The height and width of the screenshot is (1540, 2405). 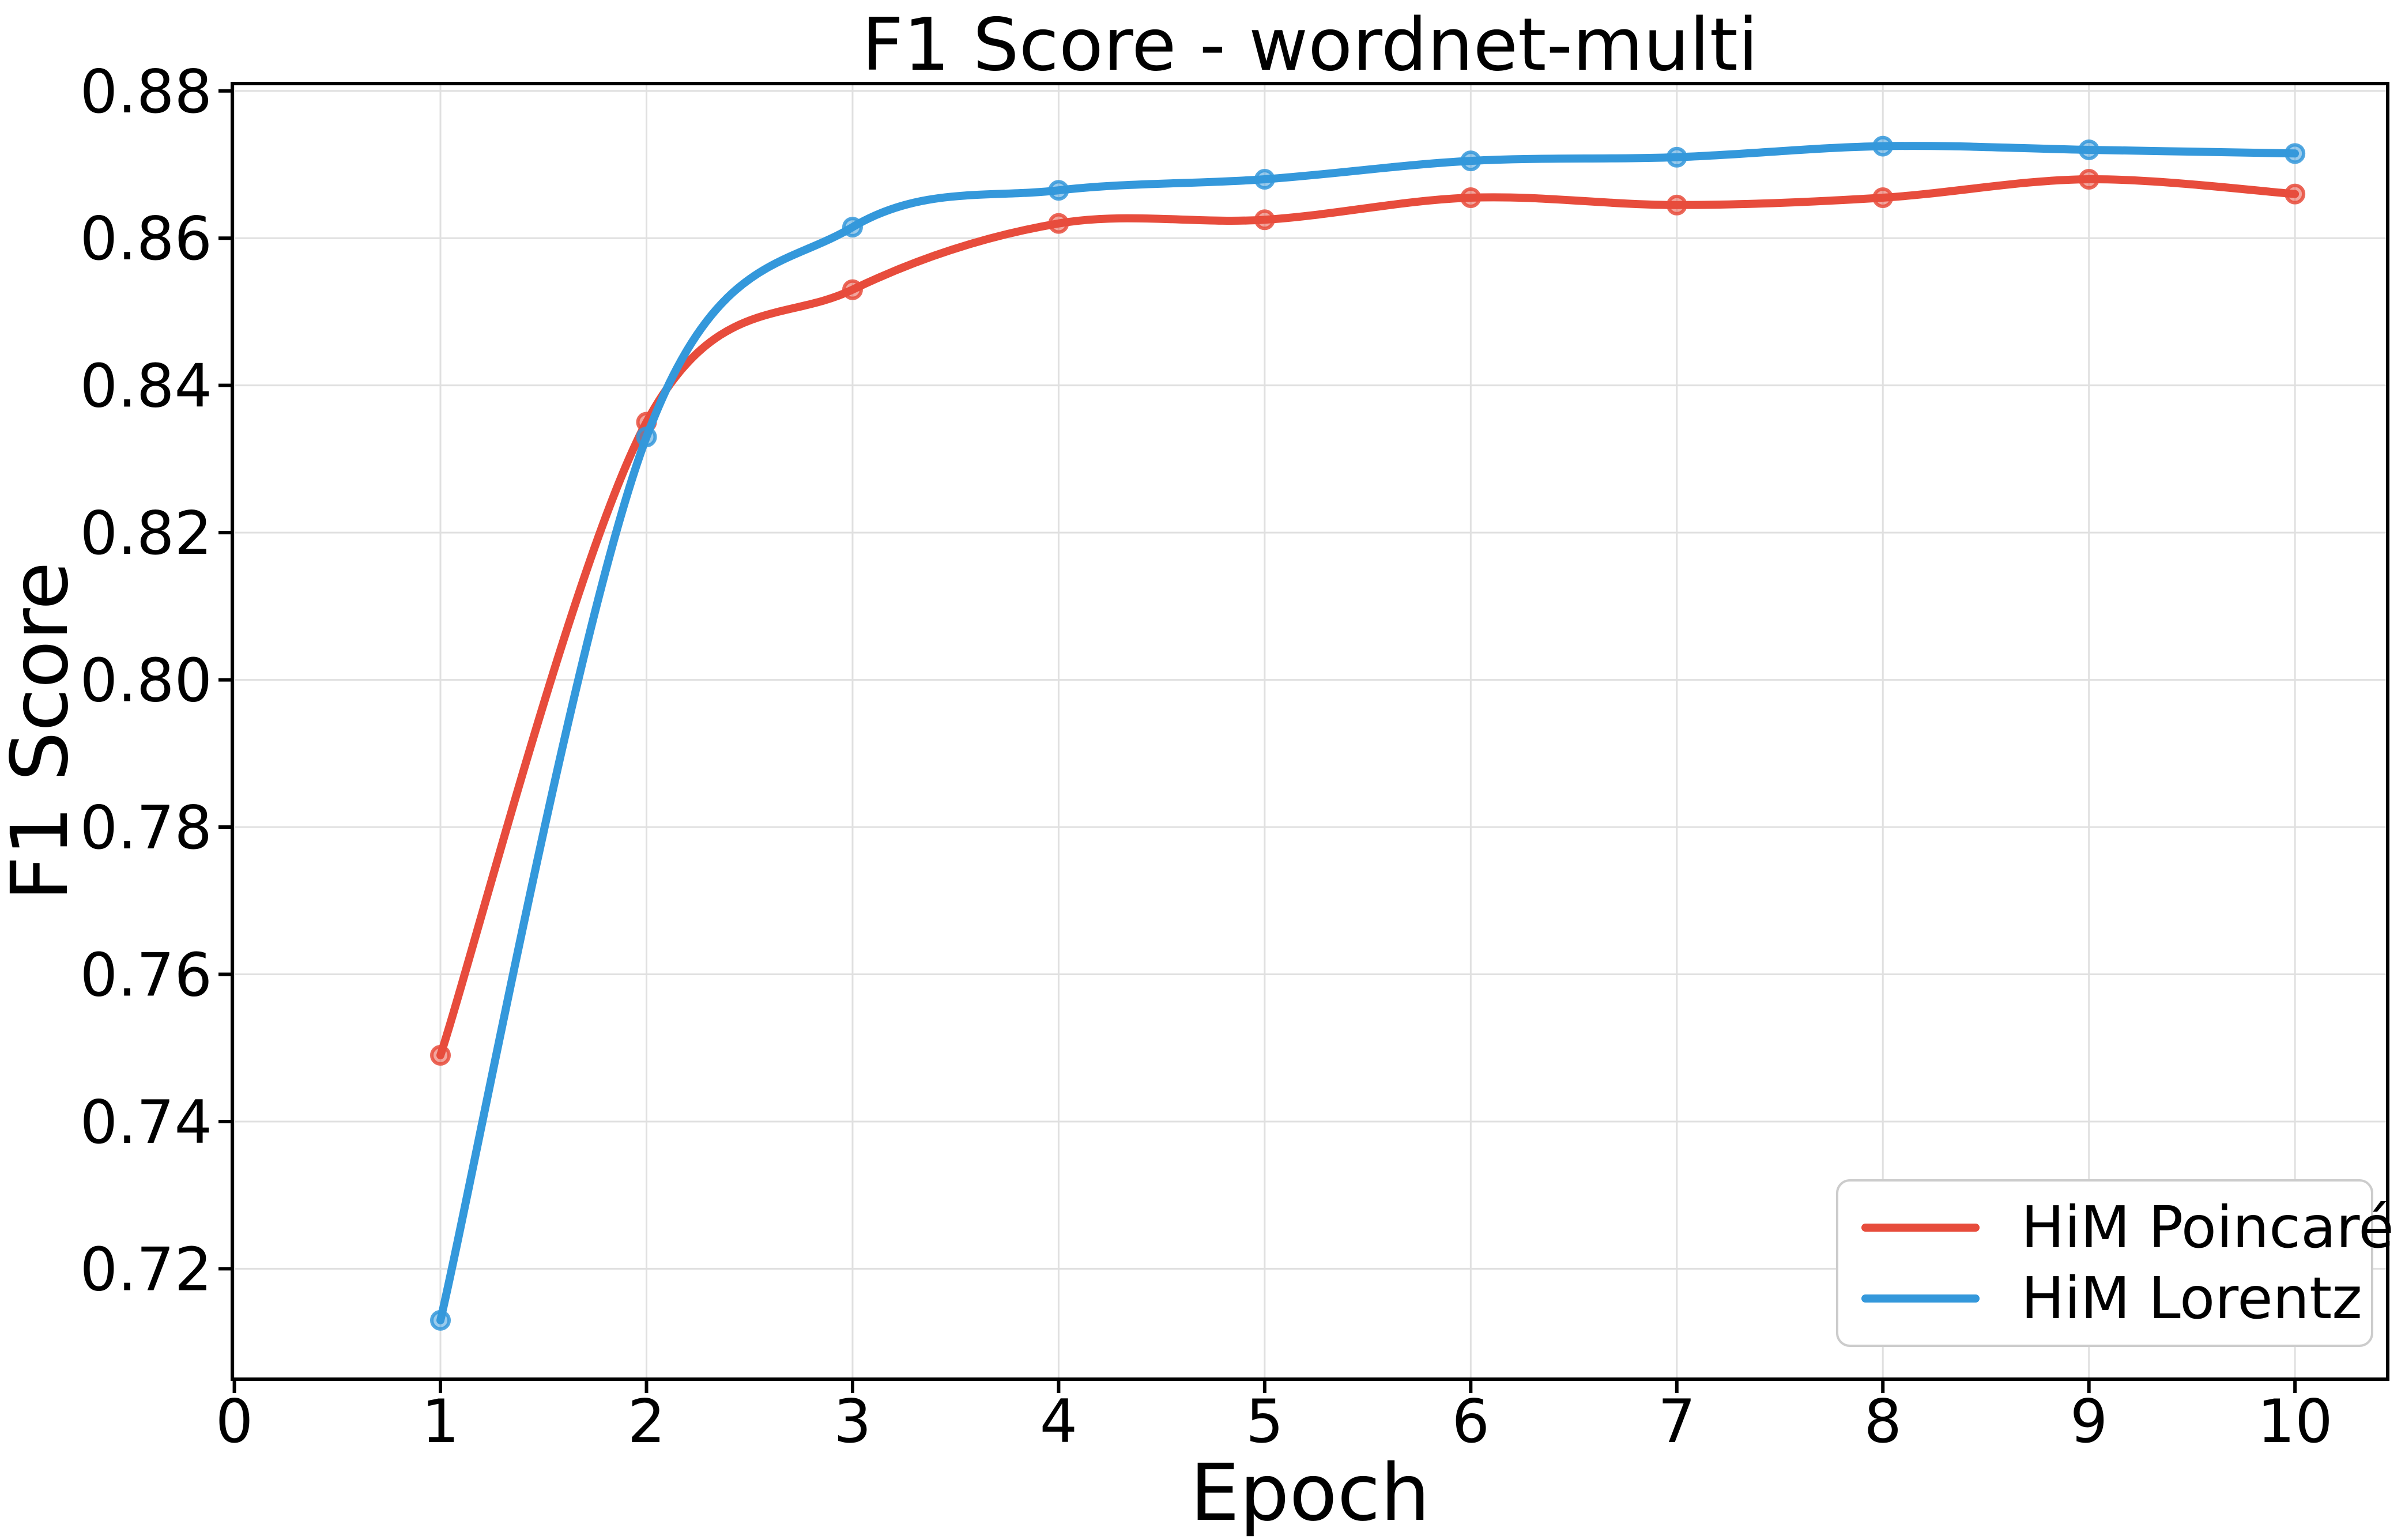 I want to click on y-axis-label: F1 Score, so click(x=43, y=731).